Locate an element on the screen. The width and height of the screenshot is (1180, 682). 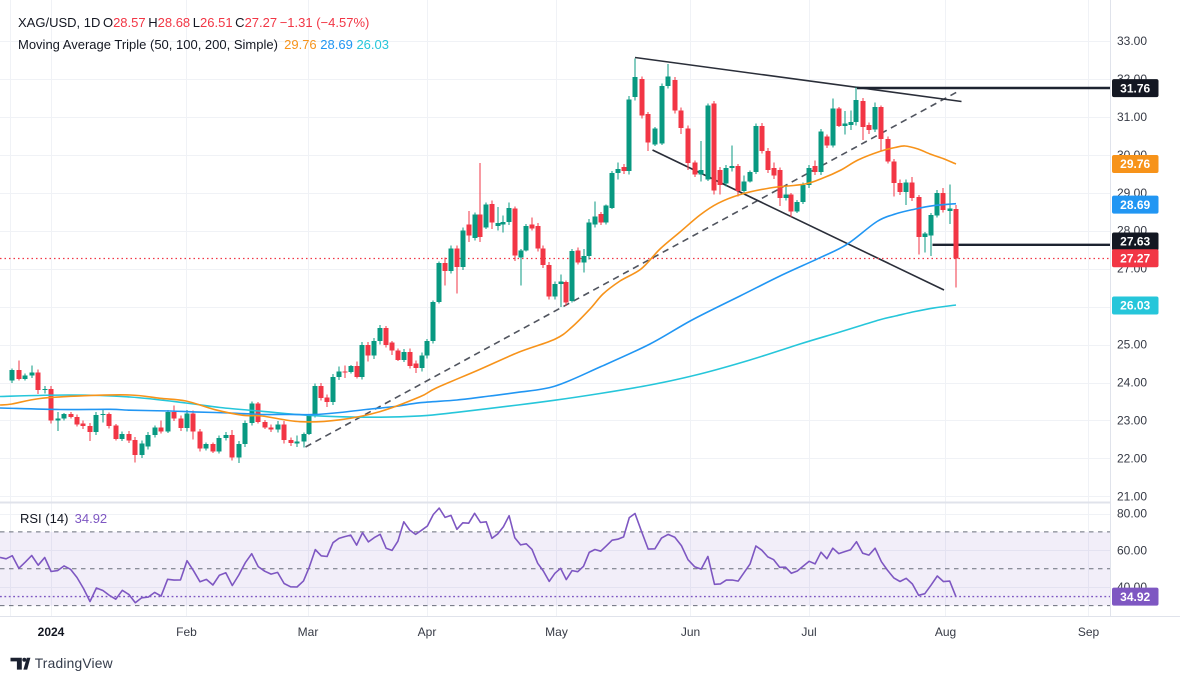
svg-text: Jul is located at coordinates (808, 632).